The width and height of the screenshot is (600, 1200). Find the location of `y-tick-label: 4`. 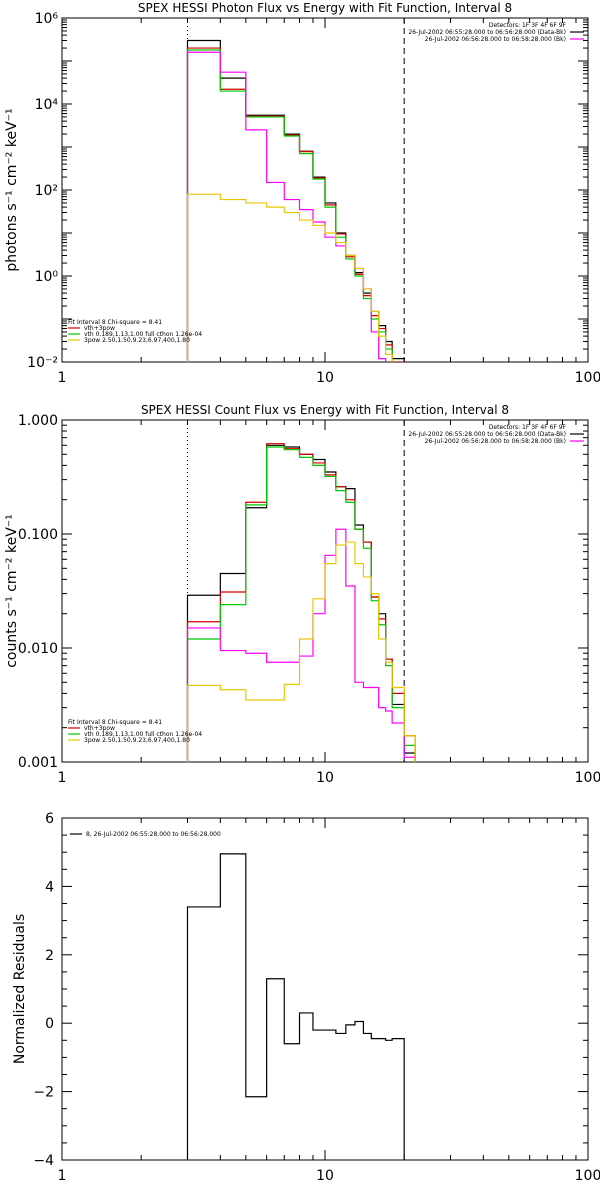

y-tick-label: 4 is located at coordinates (49, 887).